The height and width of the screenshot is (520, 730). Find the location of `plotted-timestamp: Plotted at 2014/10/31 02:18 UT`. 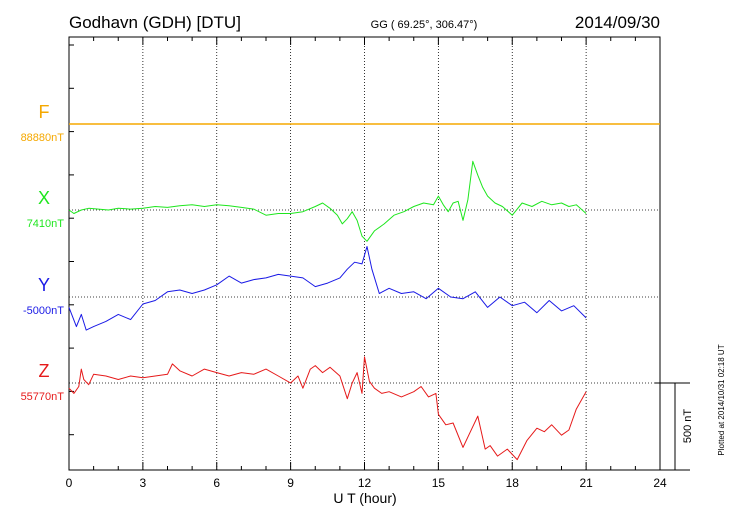

plotted-timestamp: Plotted at 2014/10/31 02:18 UT is located at coordinates (721, 399).